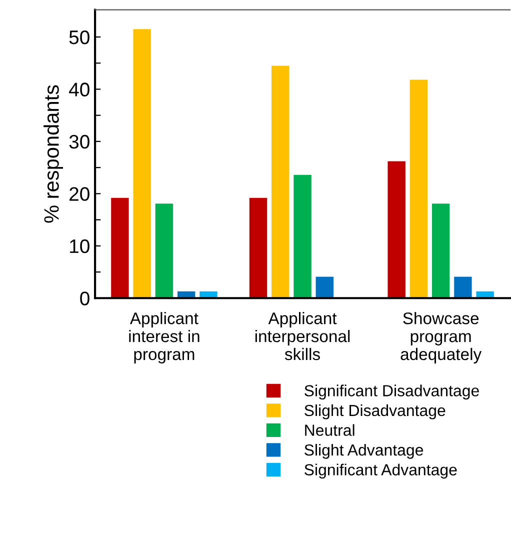  Describe the element at coordinates (441, 338) in the screenshot. I see `x-tick-label: Showcase program adequately` at that location.